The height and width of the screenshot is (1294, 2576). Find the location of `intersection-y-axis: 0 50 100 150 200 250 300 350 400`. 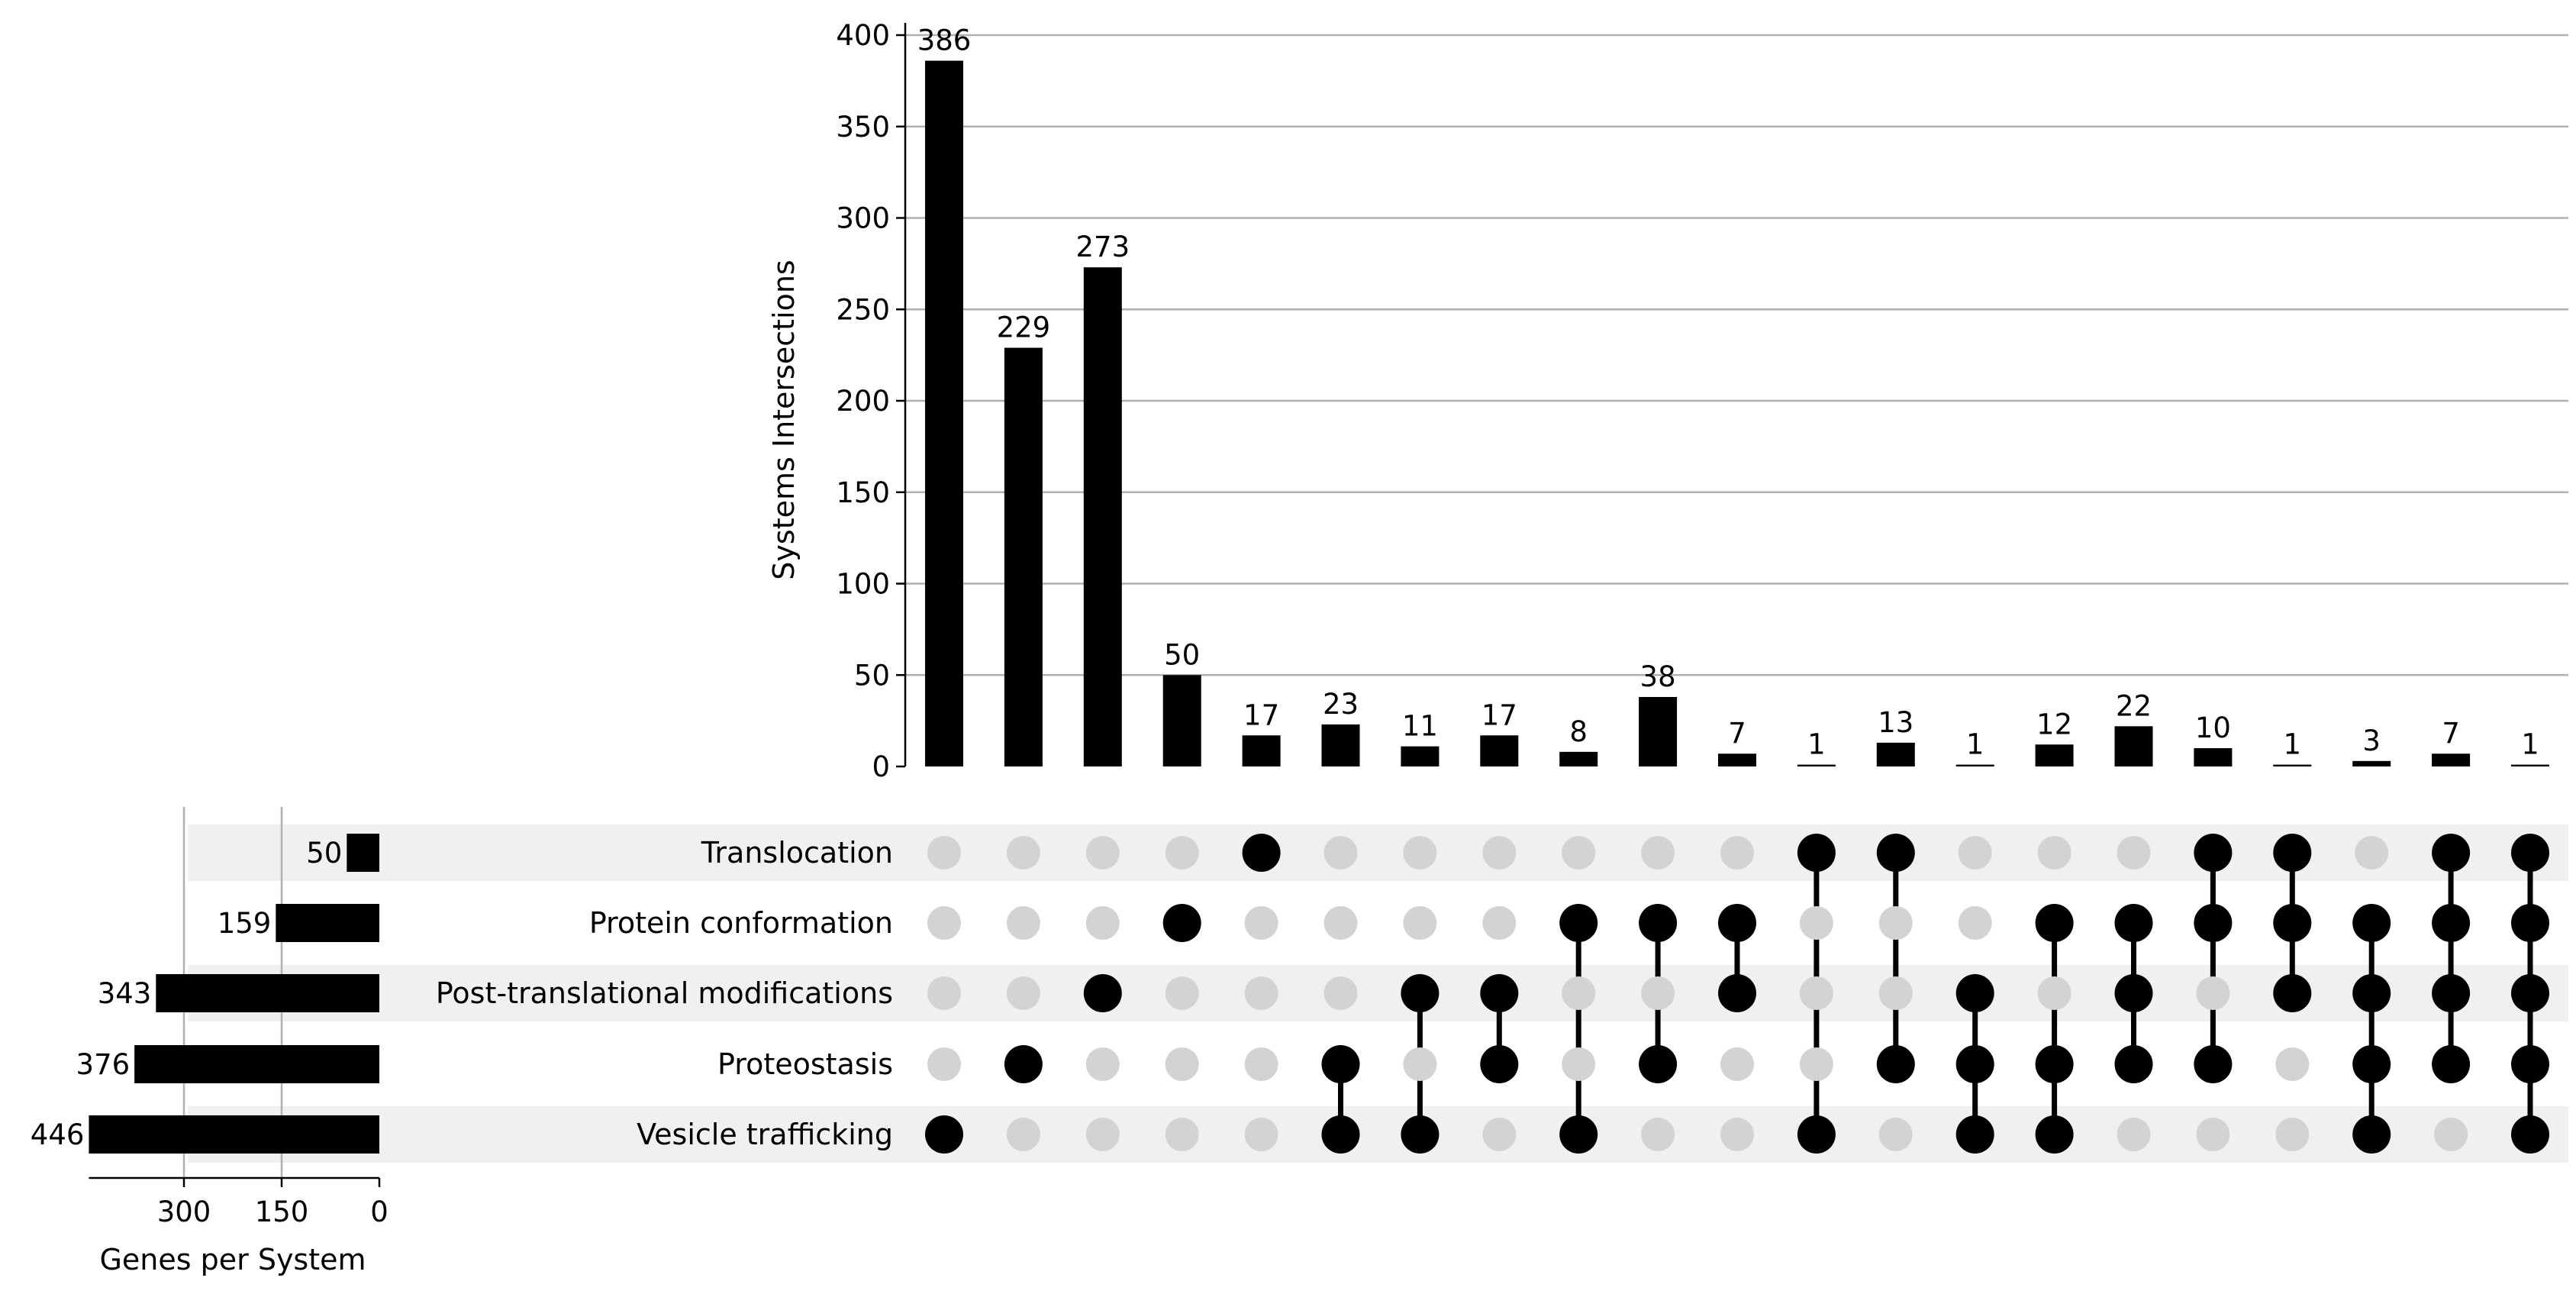

intersection-y-axis: 0 50 100 150 200 250 300 350 400 is located at coordinates (872, 401).